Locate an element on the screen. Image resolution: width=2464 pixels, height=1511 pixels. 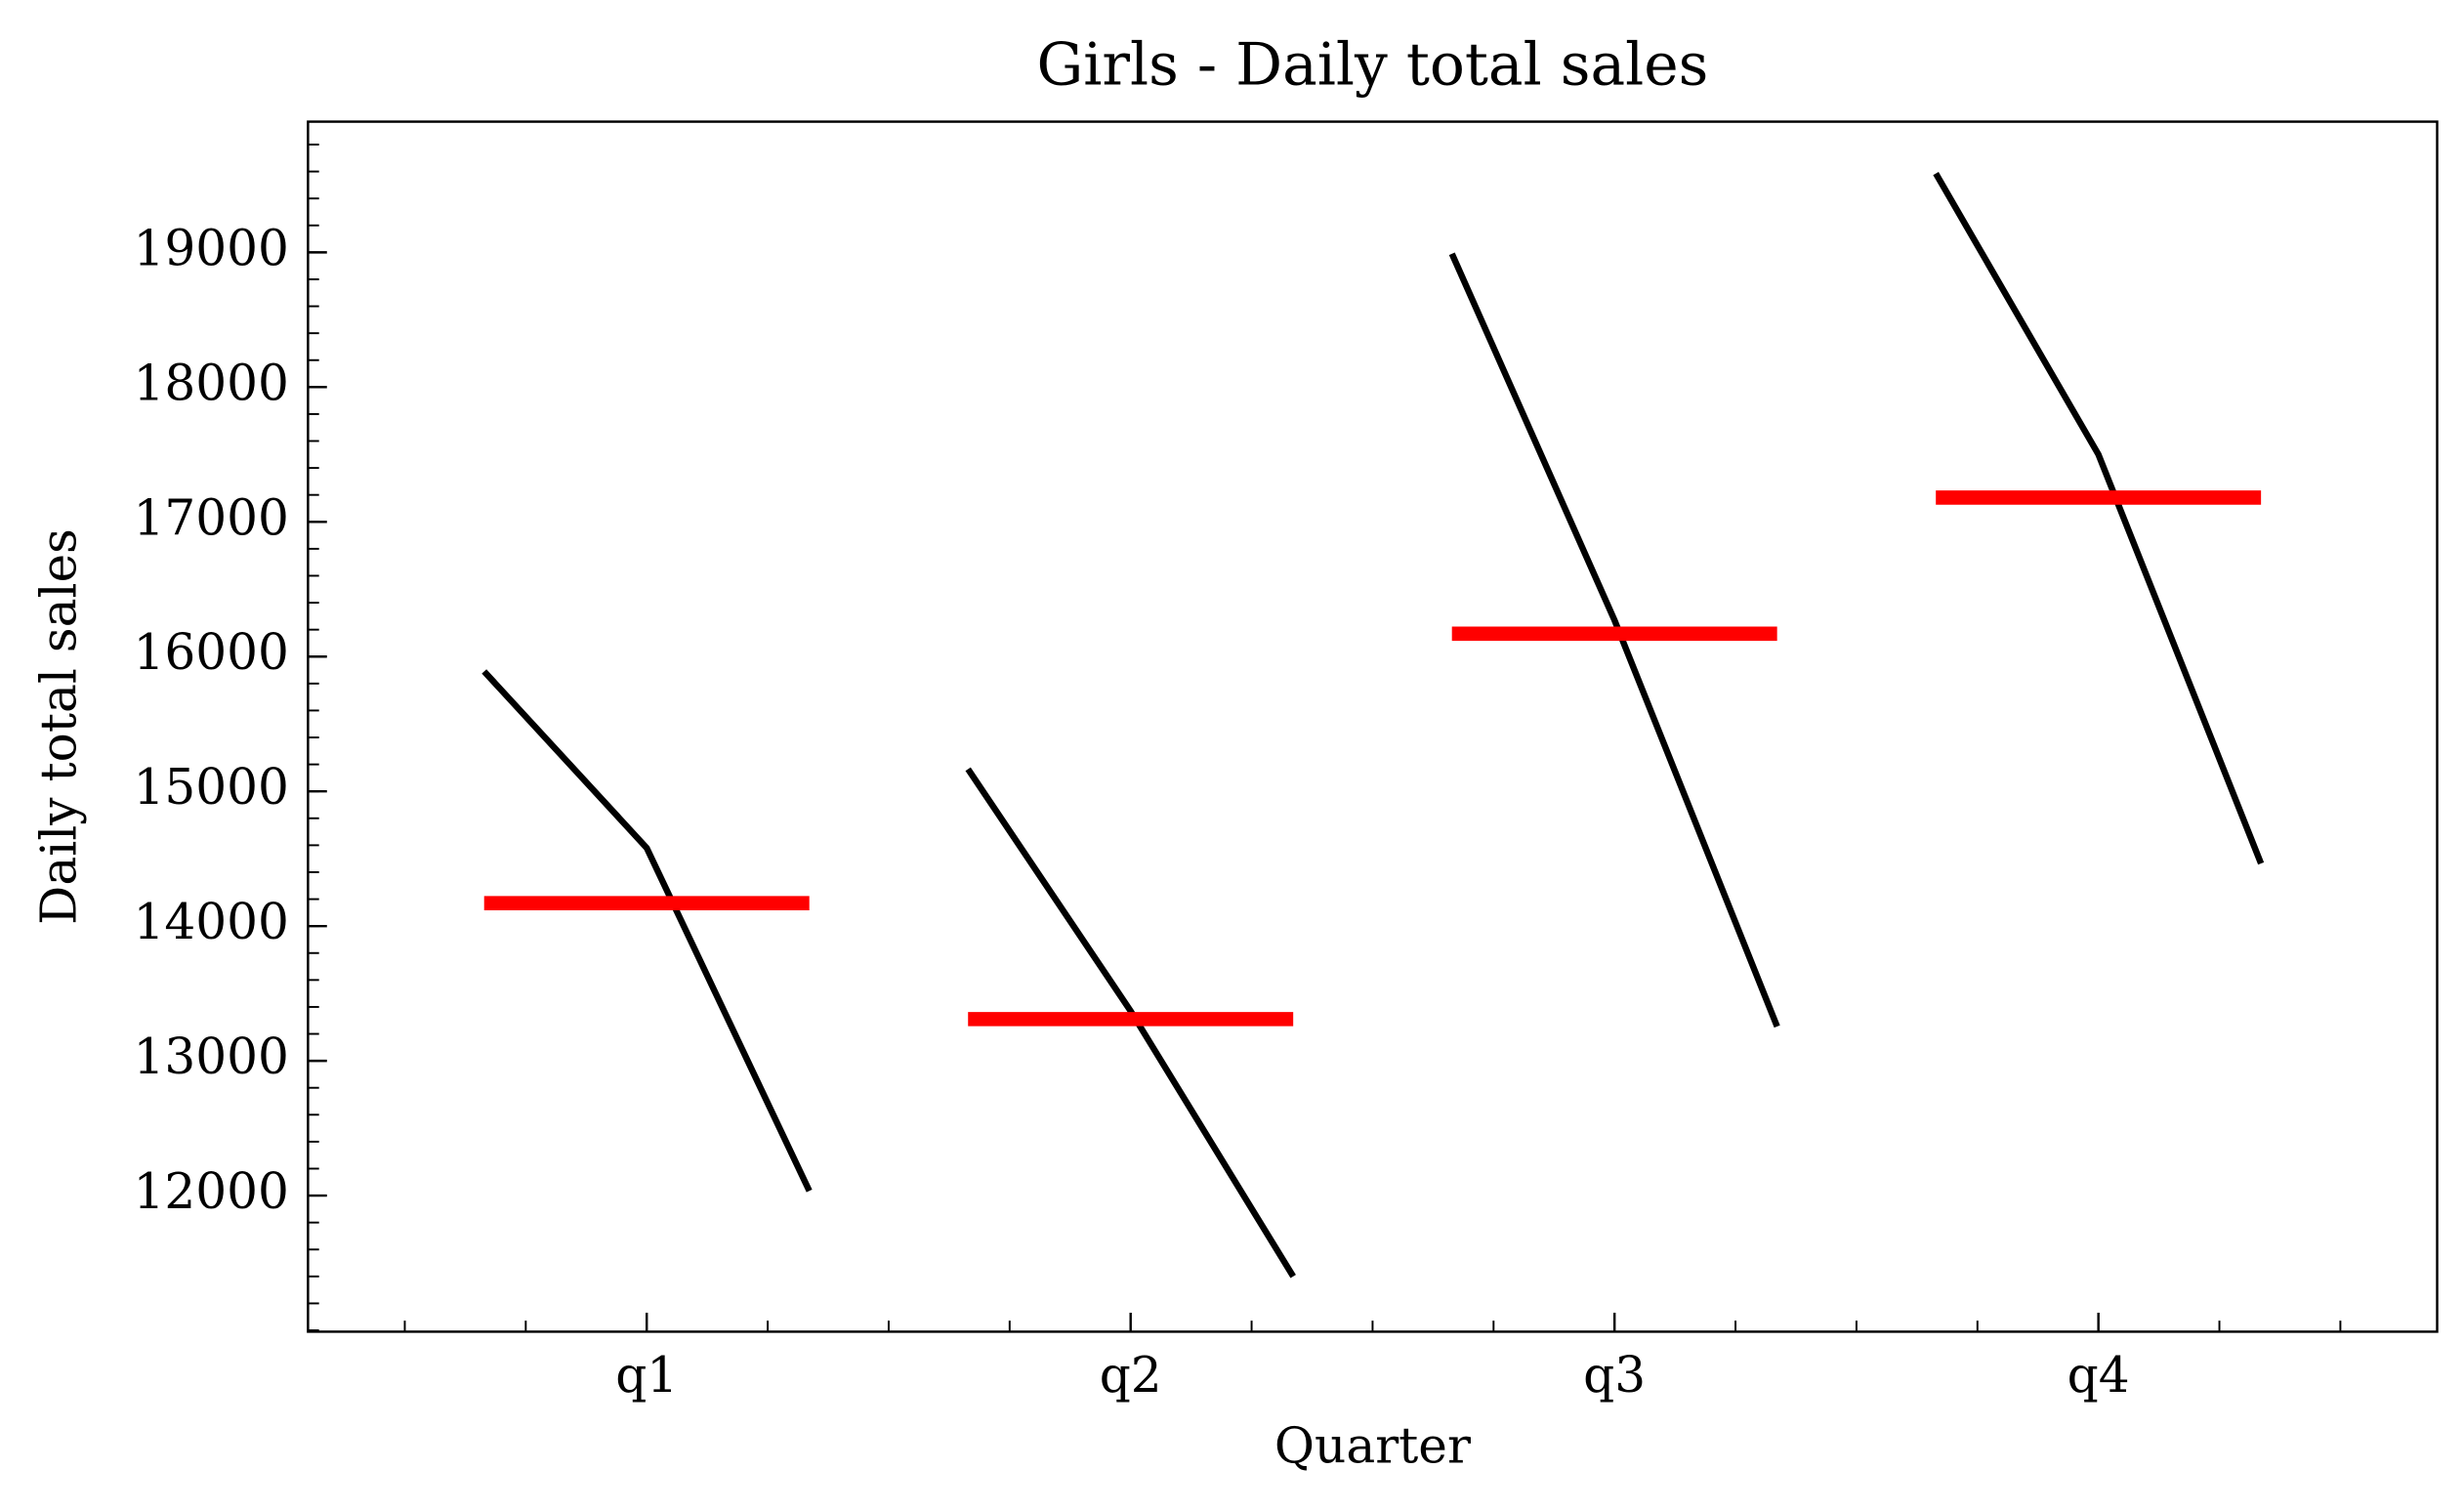
x-axis-label: Quarter is located at coordinates (1372, 1446).